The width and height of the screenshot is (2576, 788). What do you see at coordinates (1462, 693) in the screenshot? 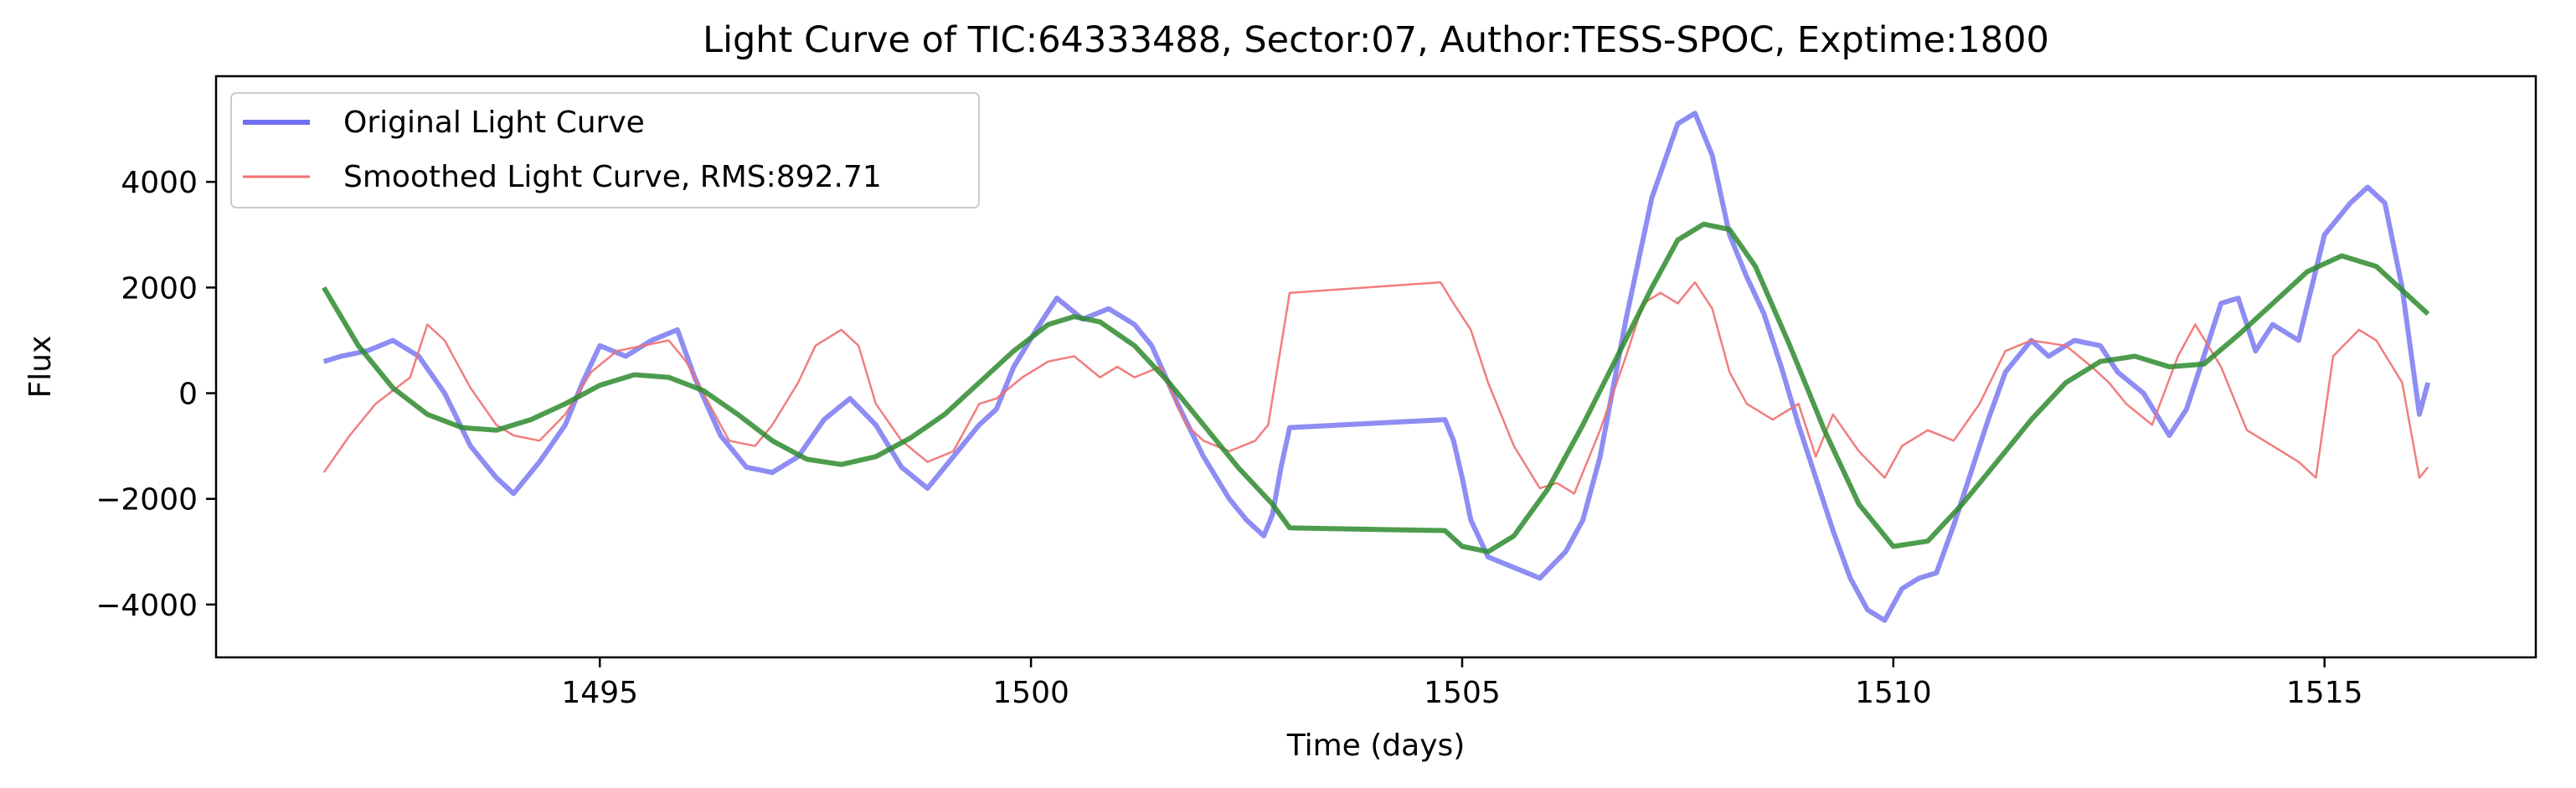
I see `x-tick-label: 1505` at bounding box center [1462, 693].